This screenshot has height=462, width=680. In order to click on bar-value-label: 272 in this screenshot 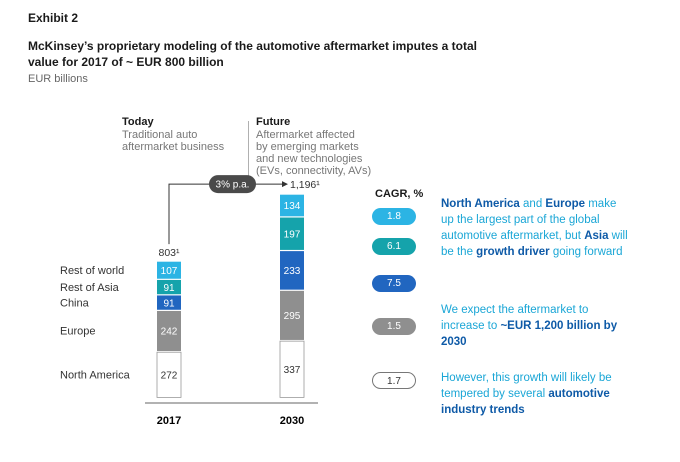, I will do `click(169, 376)`.